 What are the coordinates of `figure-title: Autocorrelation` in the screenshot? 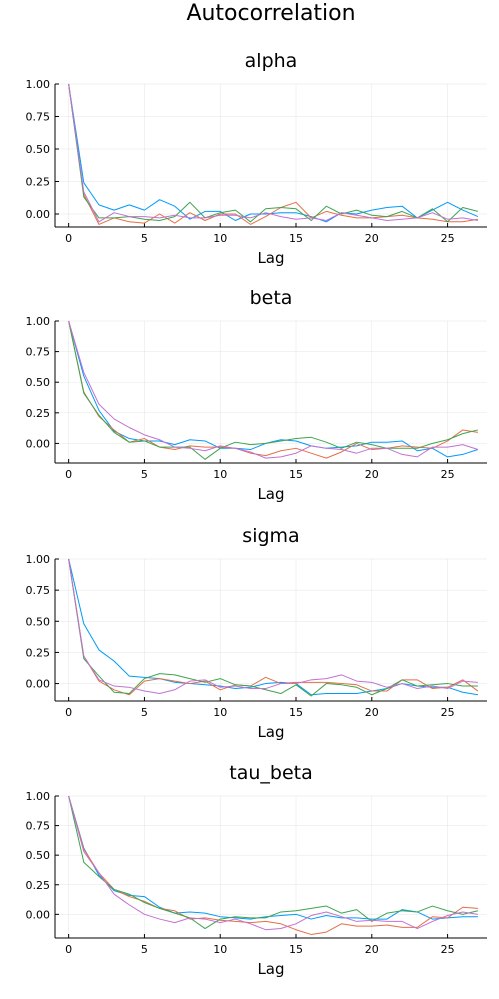 It's located at (270, 13).